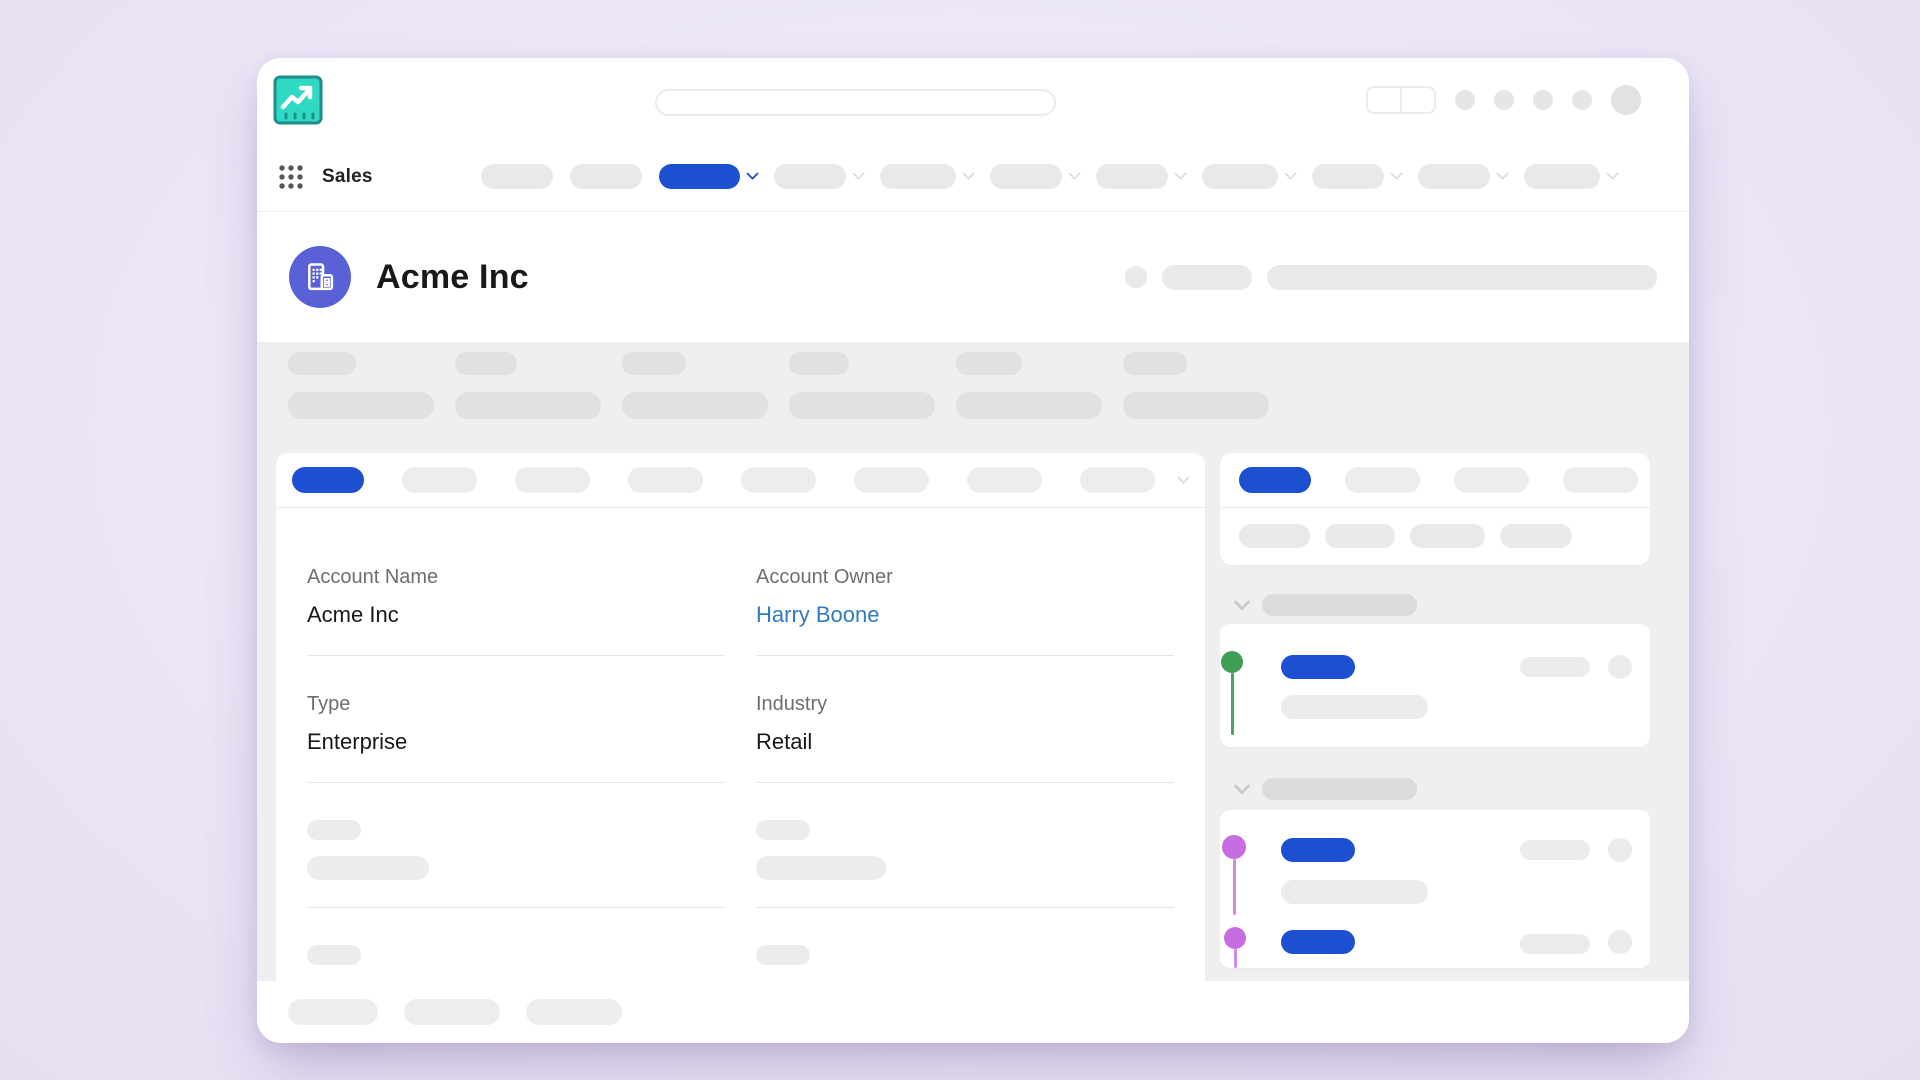 The height and width of the screenshot is (1080, 1920). I want to click on field-value: Enterprise, so click(357, 741).